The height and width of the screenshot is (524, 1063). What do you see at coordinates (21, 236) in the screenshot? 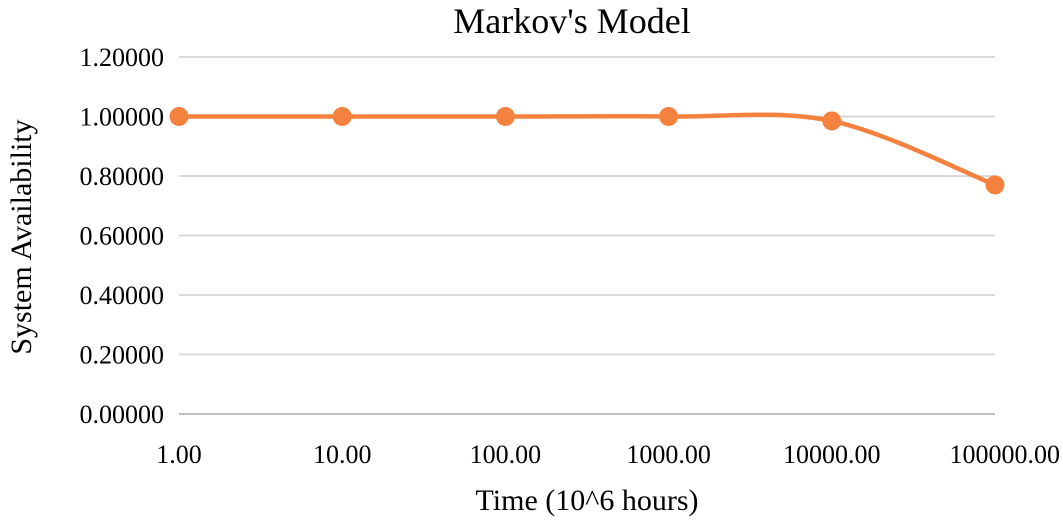
I see `y-axis-title: System Availability` at bounding box center [21, 236].